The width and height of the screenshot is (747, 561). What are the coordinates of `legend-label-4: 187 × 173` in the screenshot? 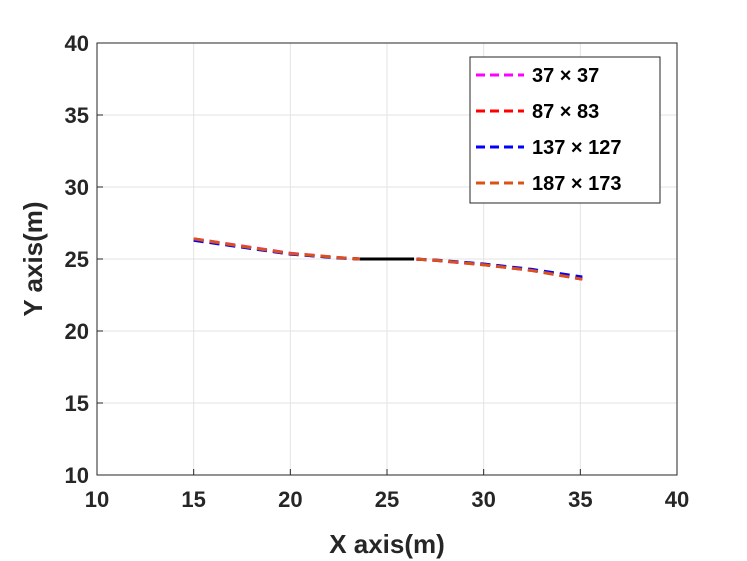 It's located at (577, 184).